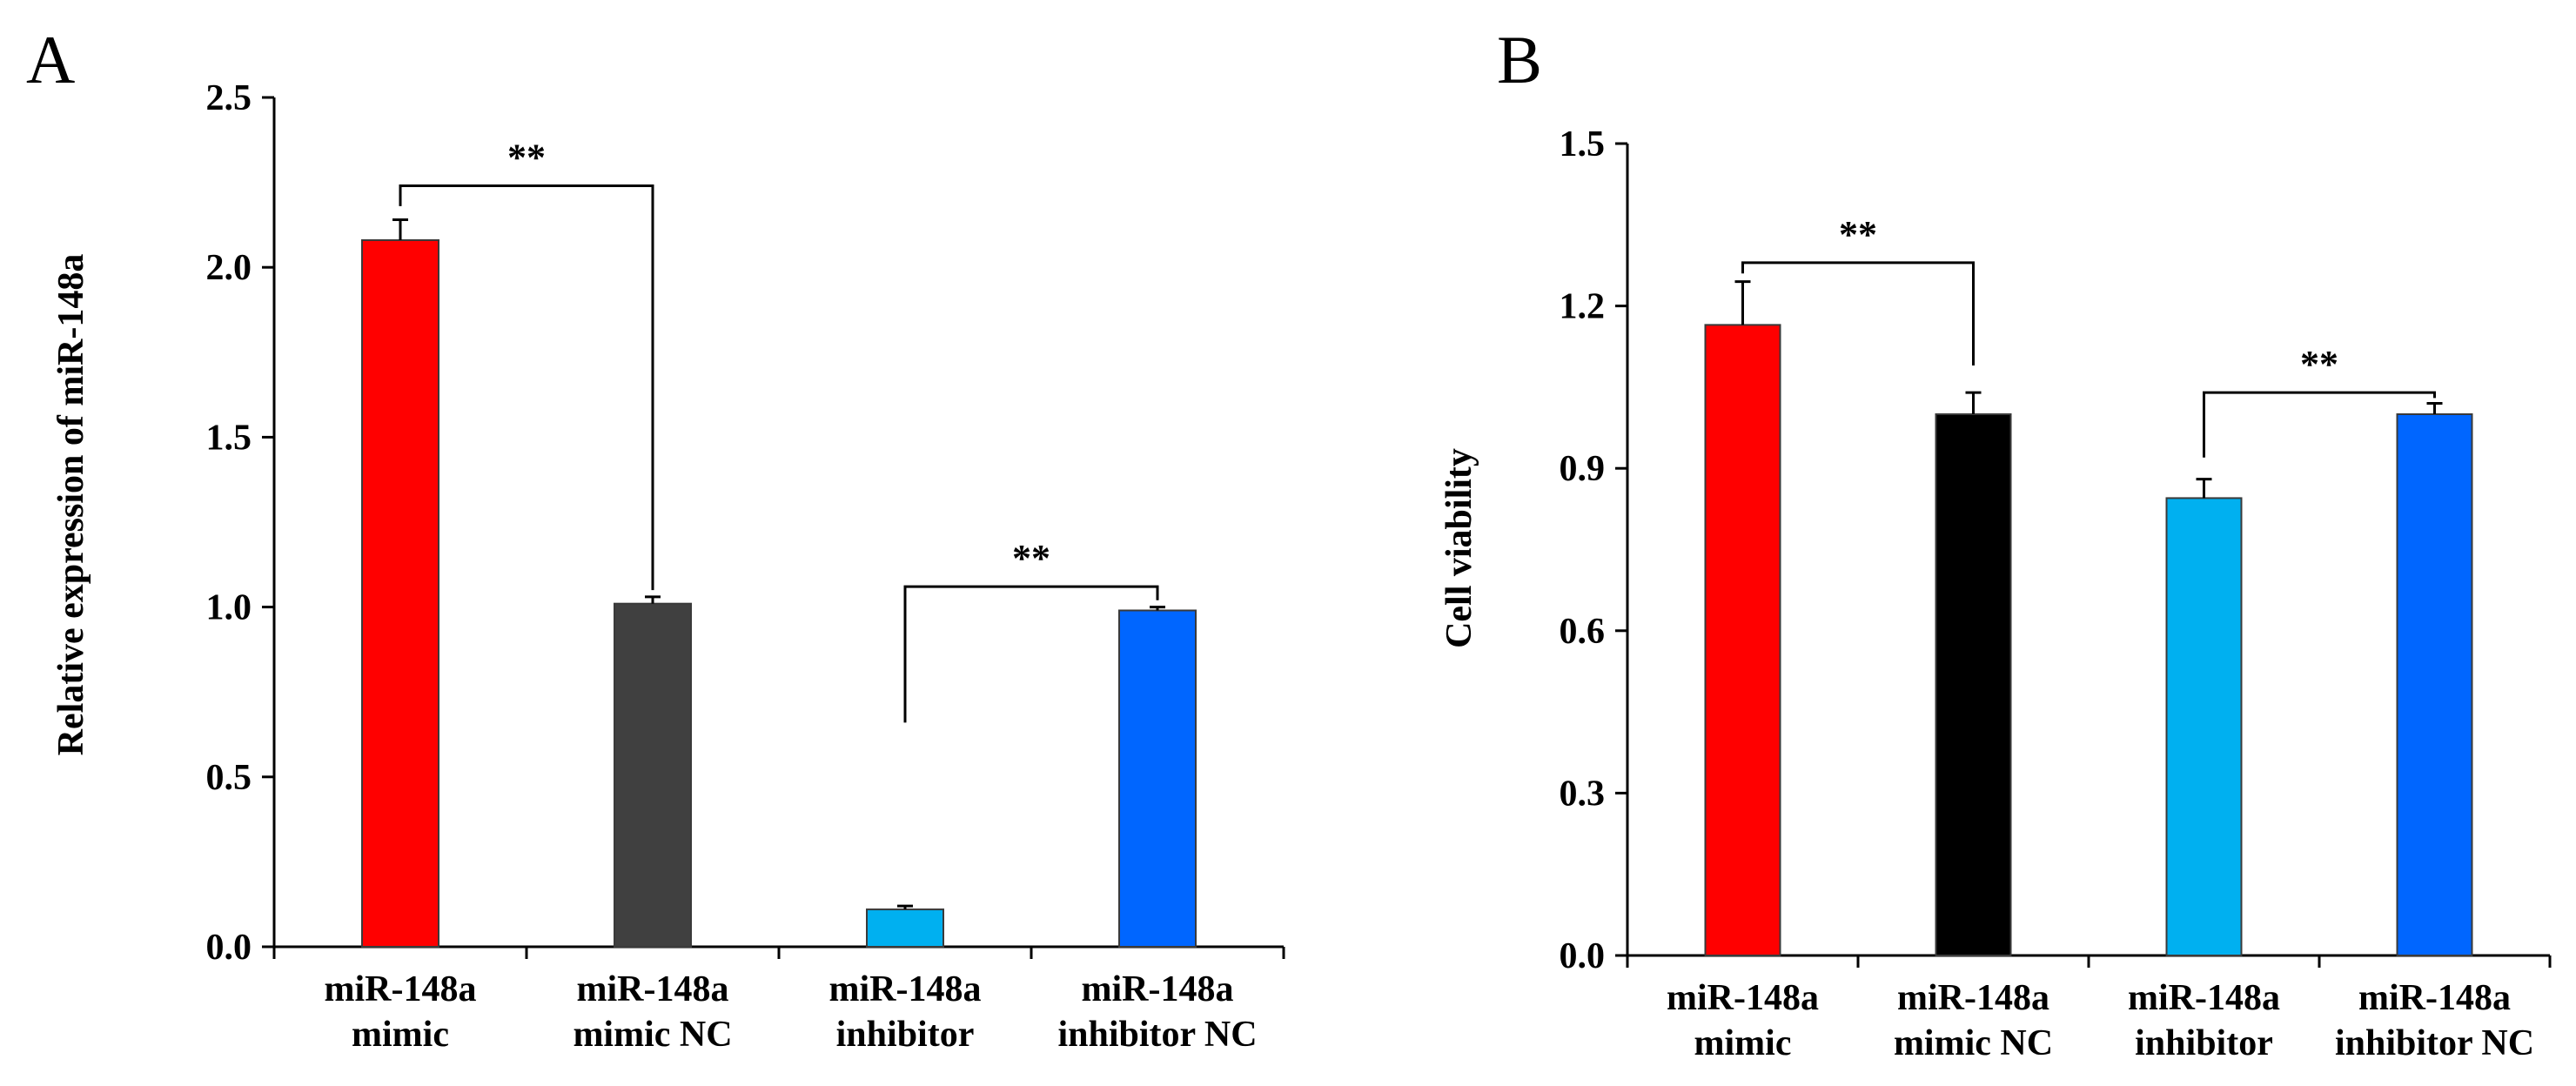  Describe the element at coordinates (229, 438) in the screenshot. I see `panel-a-y-tick-label: 1.5` at that location.